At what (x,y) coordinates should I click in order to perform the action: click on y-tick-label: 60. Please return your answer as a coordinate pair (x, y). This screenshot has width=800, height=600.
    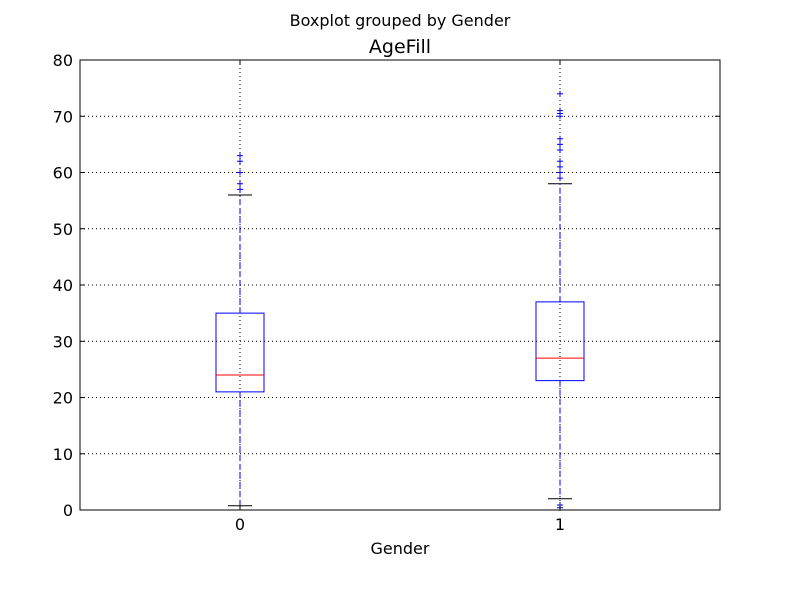
    Looking at the image, I should click on (63, 173).